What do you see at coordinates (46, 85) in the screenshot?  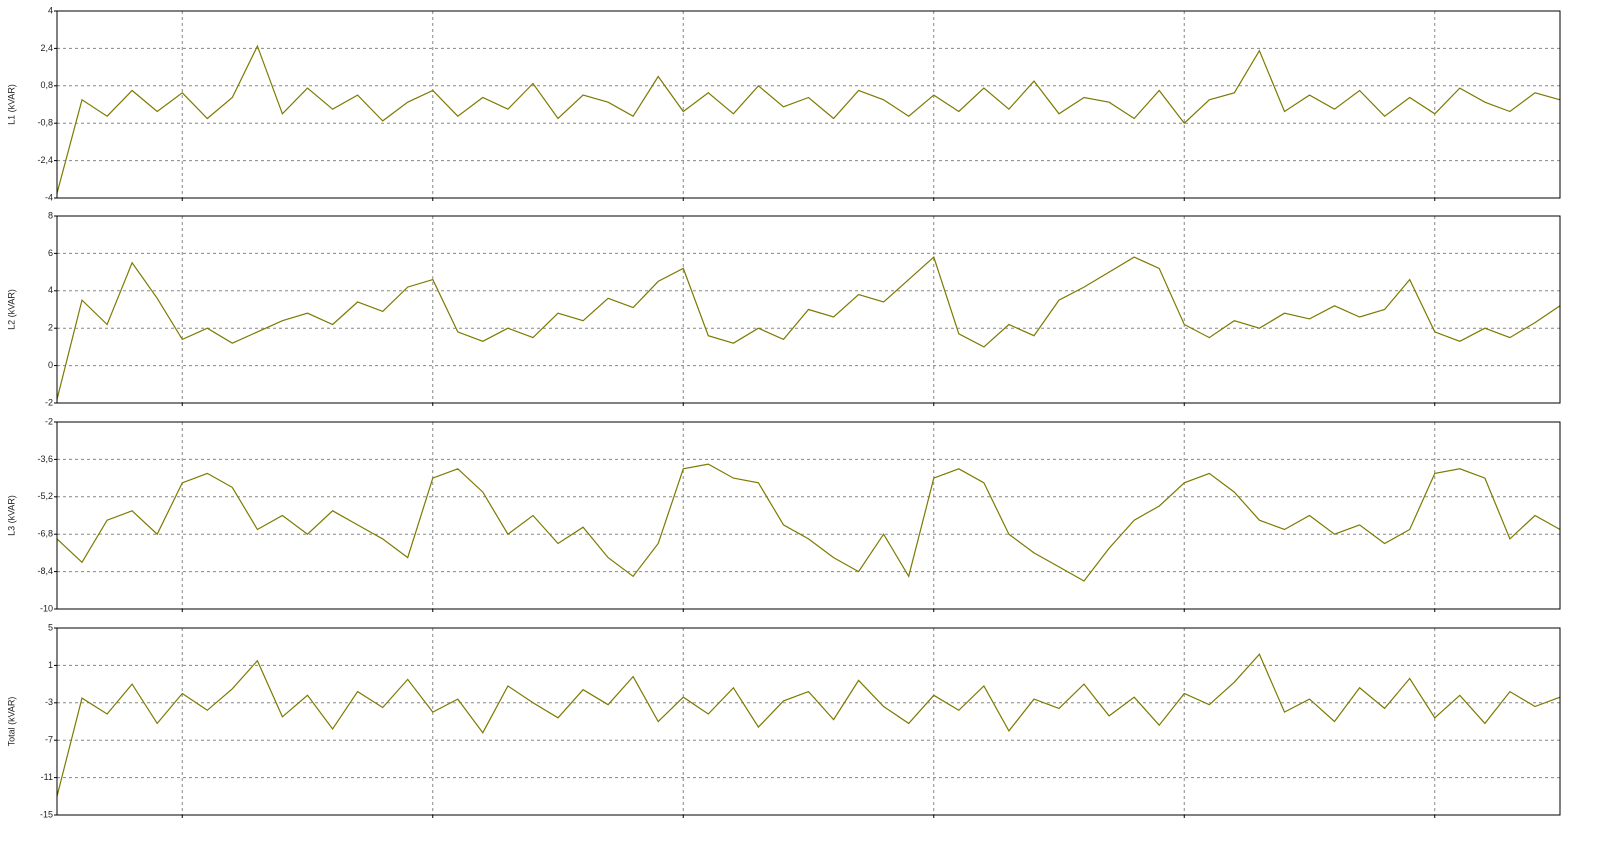 I see `y-tick-label: 0,8` at bounding box center [46, 85].